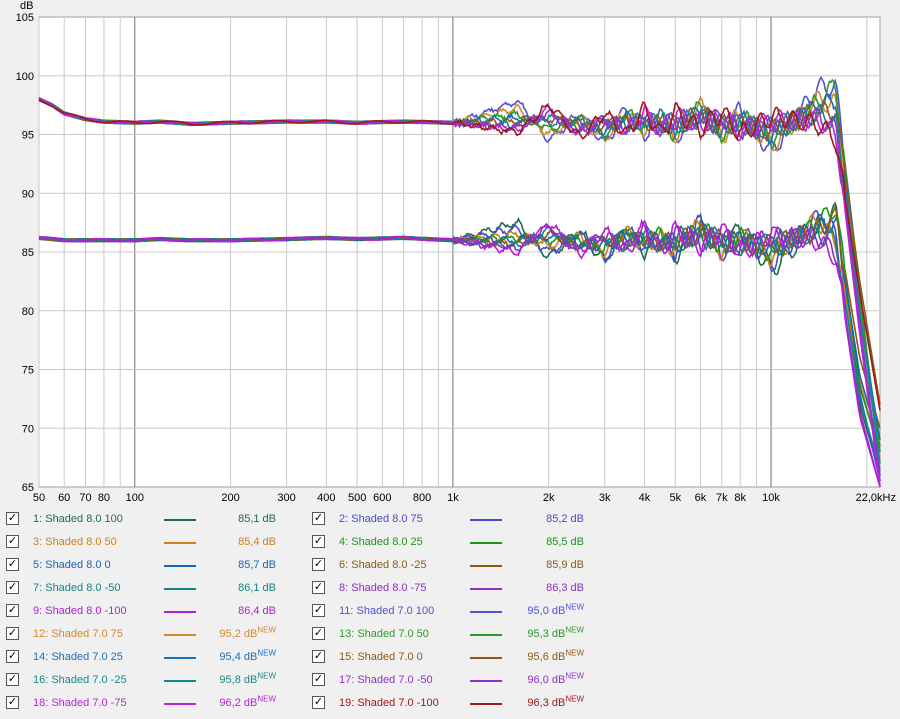 Image resolution: width=900 pixels, height=719 pixels. What do you see at coordinates (135, 498) in the screenshot?
I see `x-tick-label: 100` at bounding box center [135, 498].